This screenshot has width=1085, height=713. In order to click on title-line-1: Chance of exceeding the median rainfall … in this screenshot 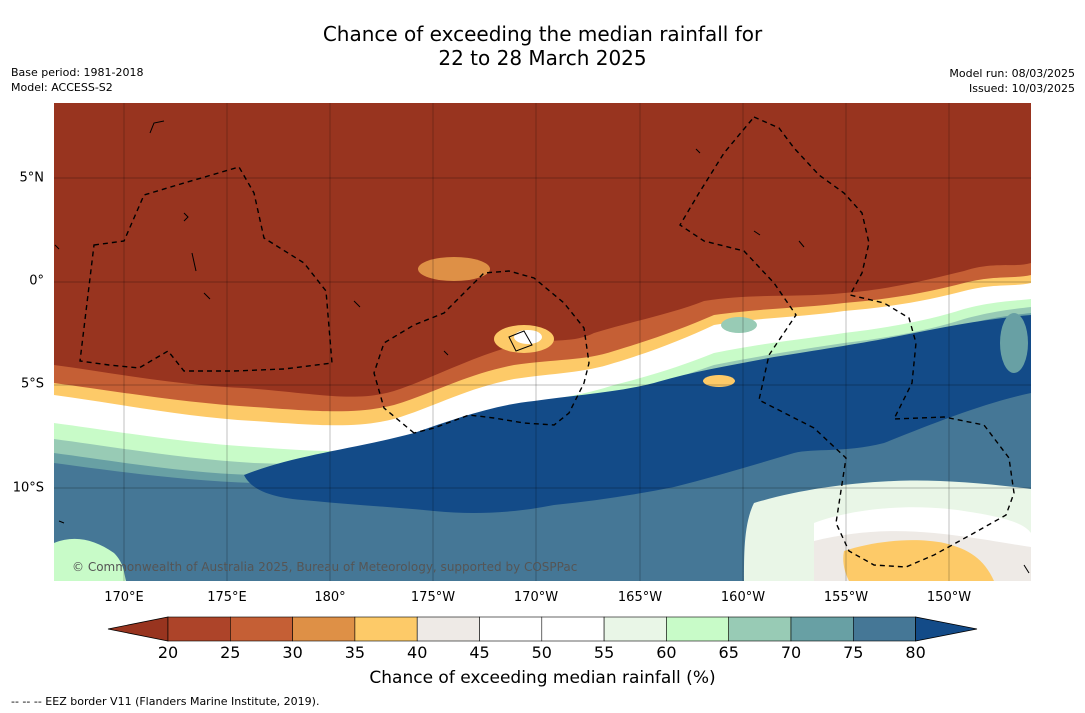, I will do `click(542, 34)`.